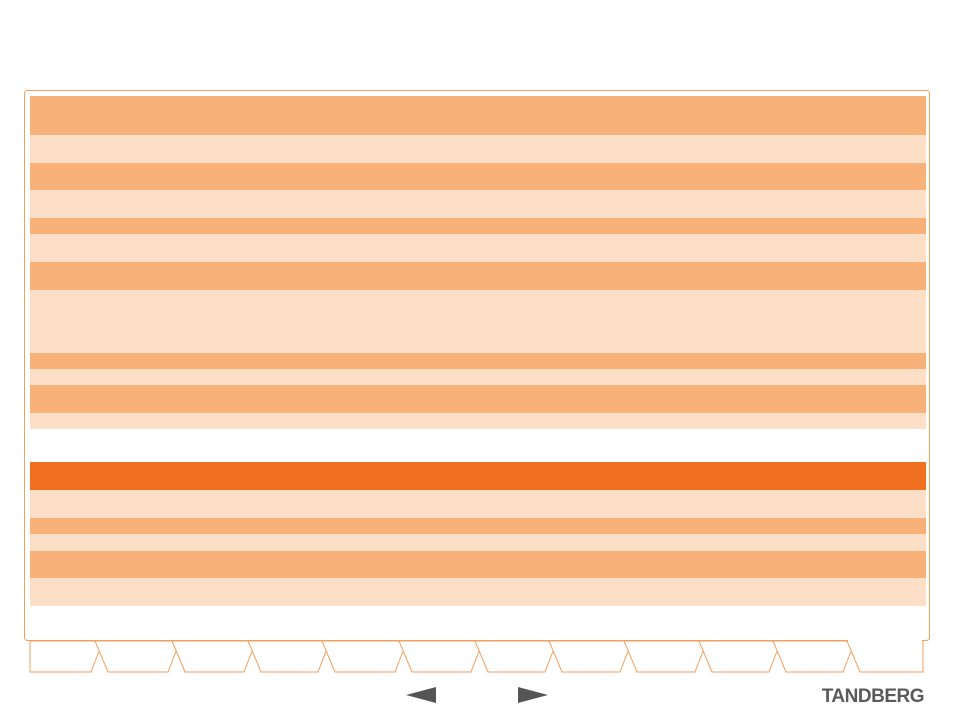 Image resolution: width=954 pixels, height=717 pixels. I want to click on tab-bar, so click(476, 656).